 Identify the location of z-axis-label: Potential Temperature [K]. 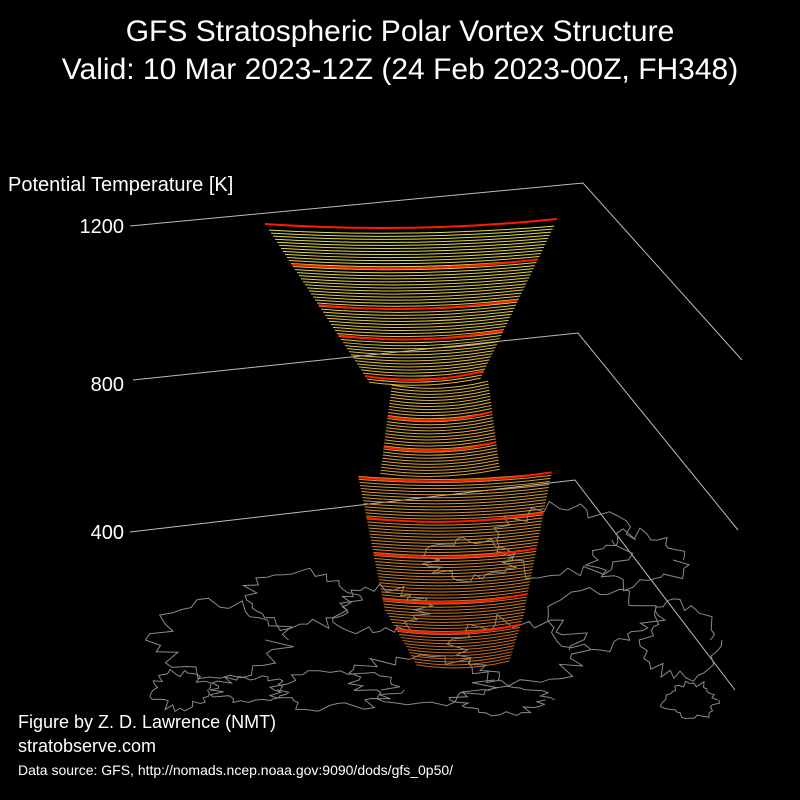
(121, 185).